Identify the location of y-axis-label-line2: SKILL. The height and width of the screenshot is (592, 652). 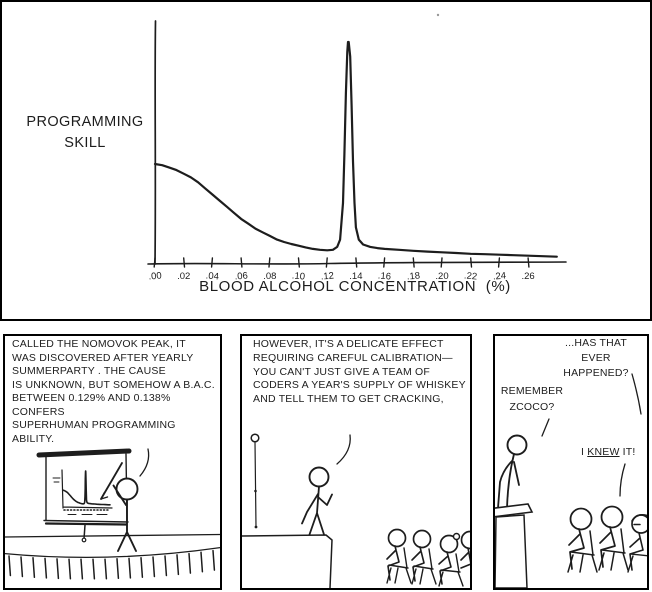
(85, 143).